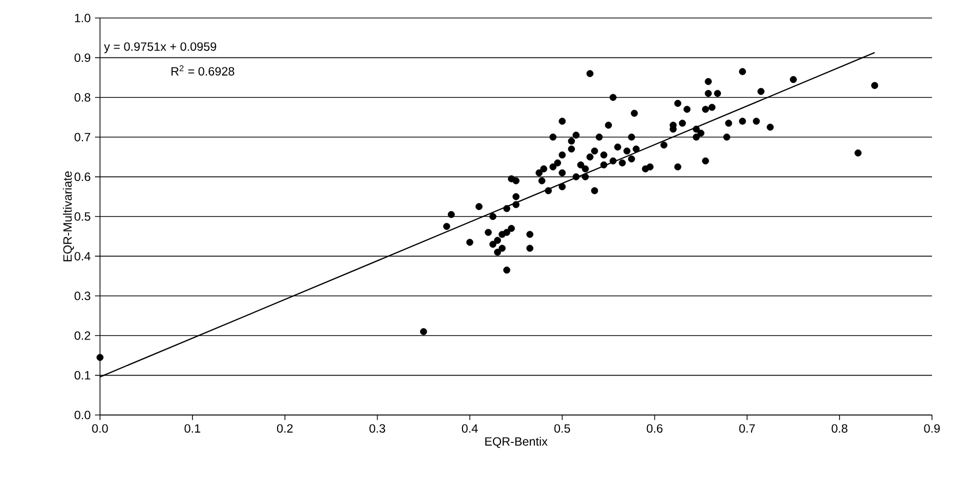 The height and width of the screenshot is (477, 959). I want to click on y-tick-label: 0.4, so click(82, 256).